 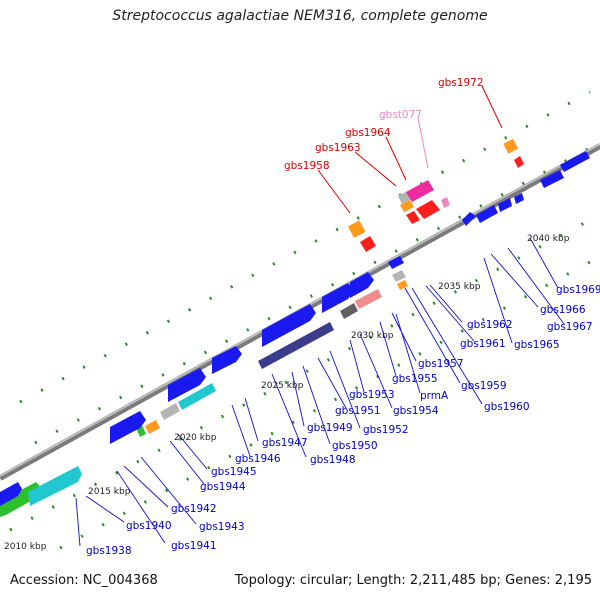 I want to click on gene-label-gbs1940: gbs1940, so click(x=149, y=526).